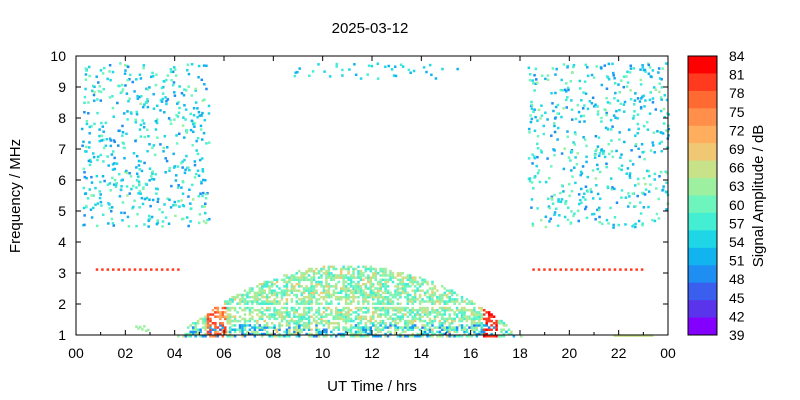 Image resolution: width=800 pixels, height=400 pixels. What do you see at coordinates (702, 65) in the screenshot?
I see `colorbar-swatch` at bounding box center [702, 65].